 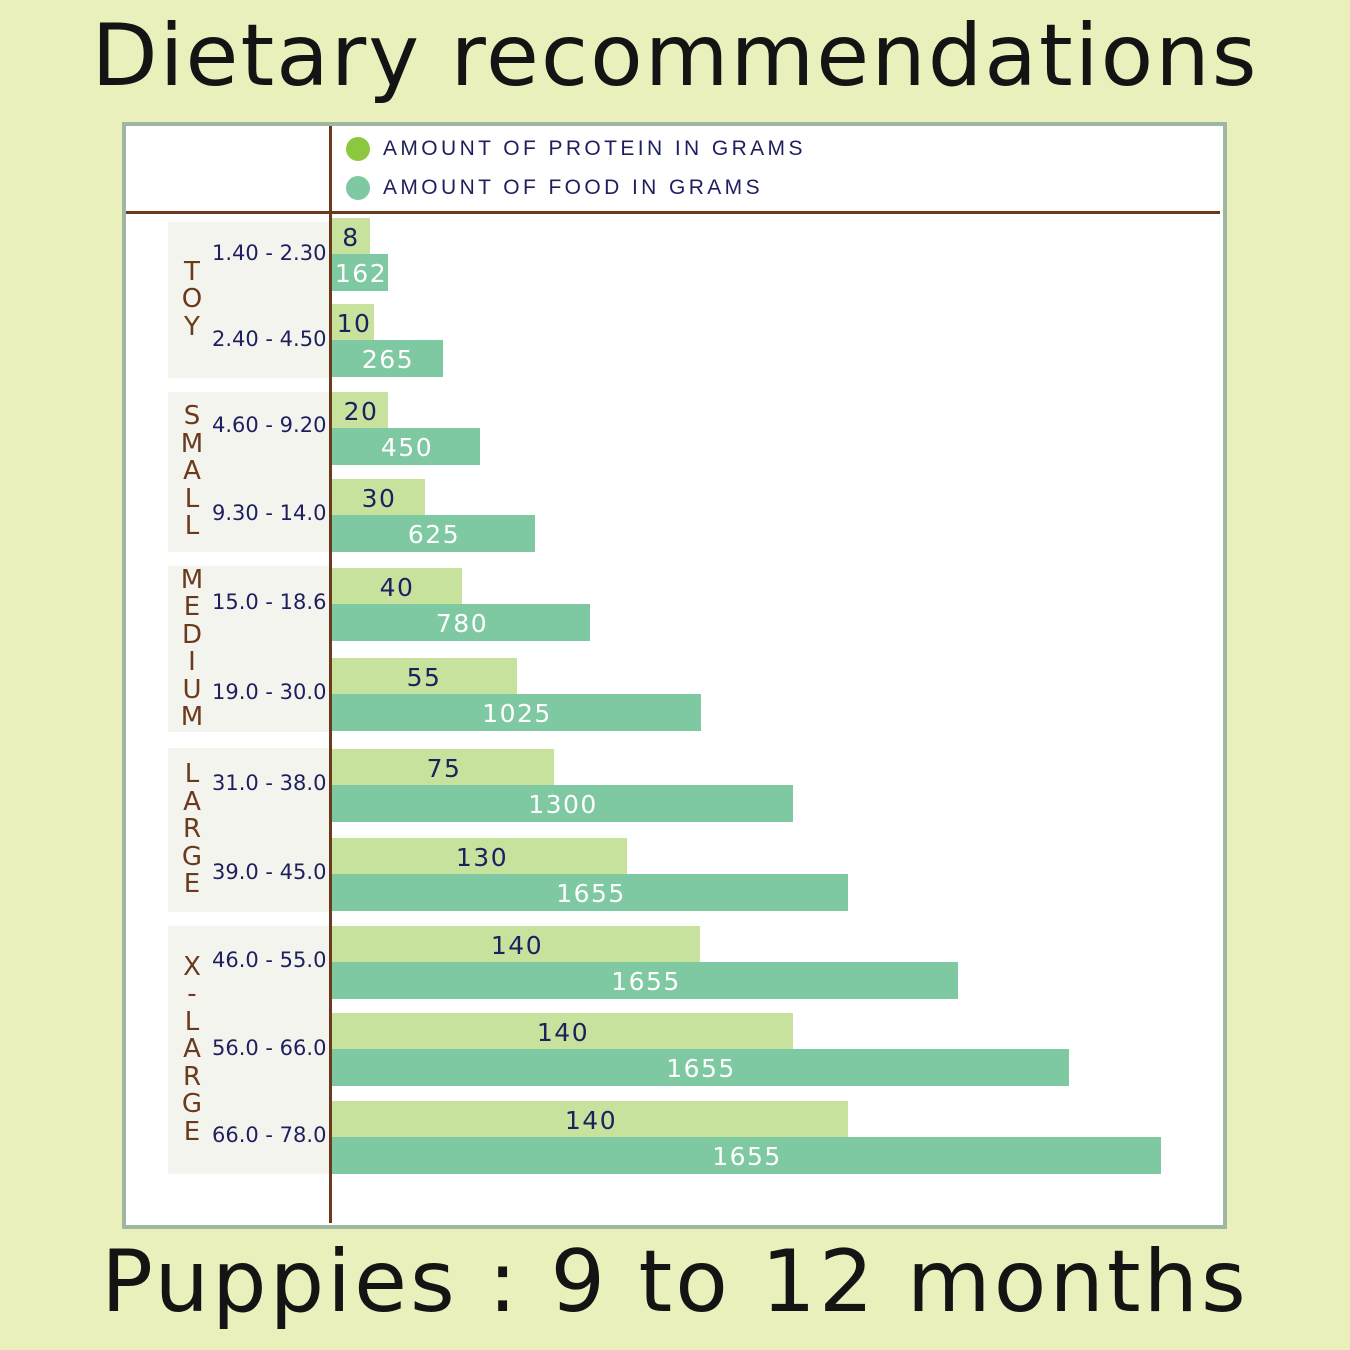 I want to click on category-label: 39.0 - 45.0, so click(x=269, y=872).